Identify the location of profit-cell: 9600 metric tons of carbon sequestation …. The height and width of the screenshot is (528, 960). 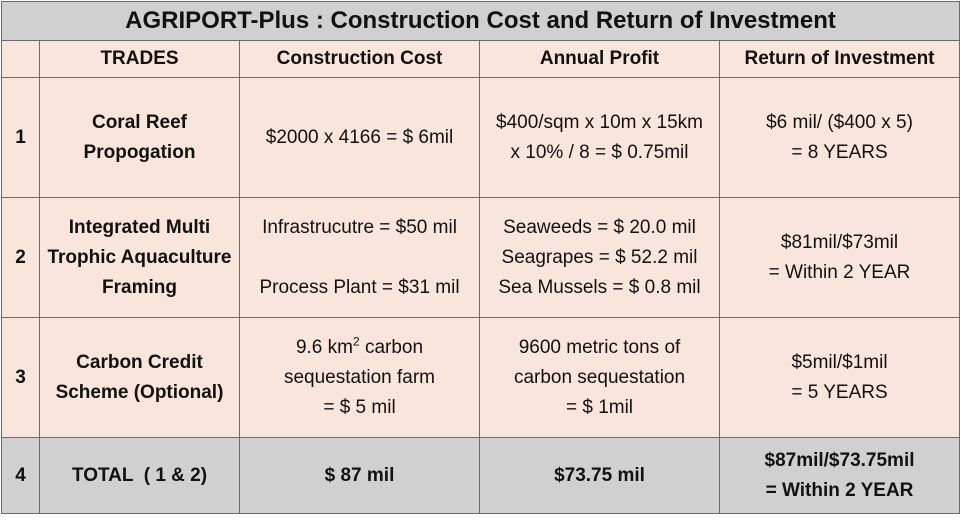
(599, 377).